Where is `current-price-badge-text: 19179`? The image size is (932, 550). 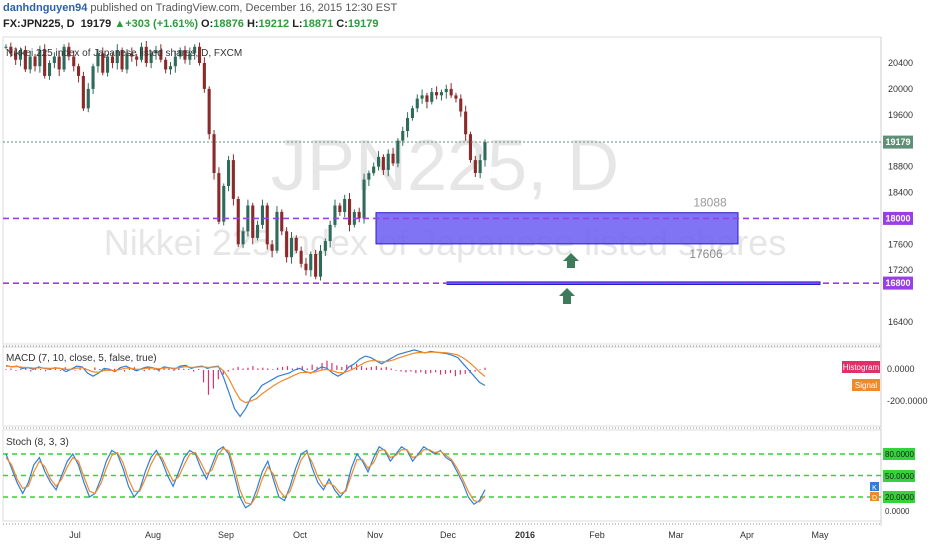
current-price-badge-text: 19179 is located at coordinates (897, 142).